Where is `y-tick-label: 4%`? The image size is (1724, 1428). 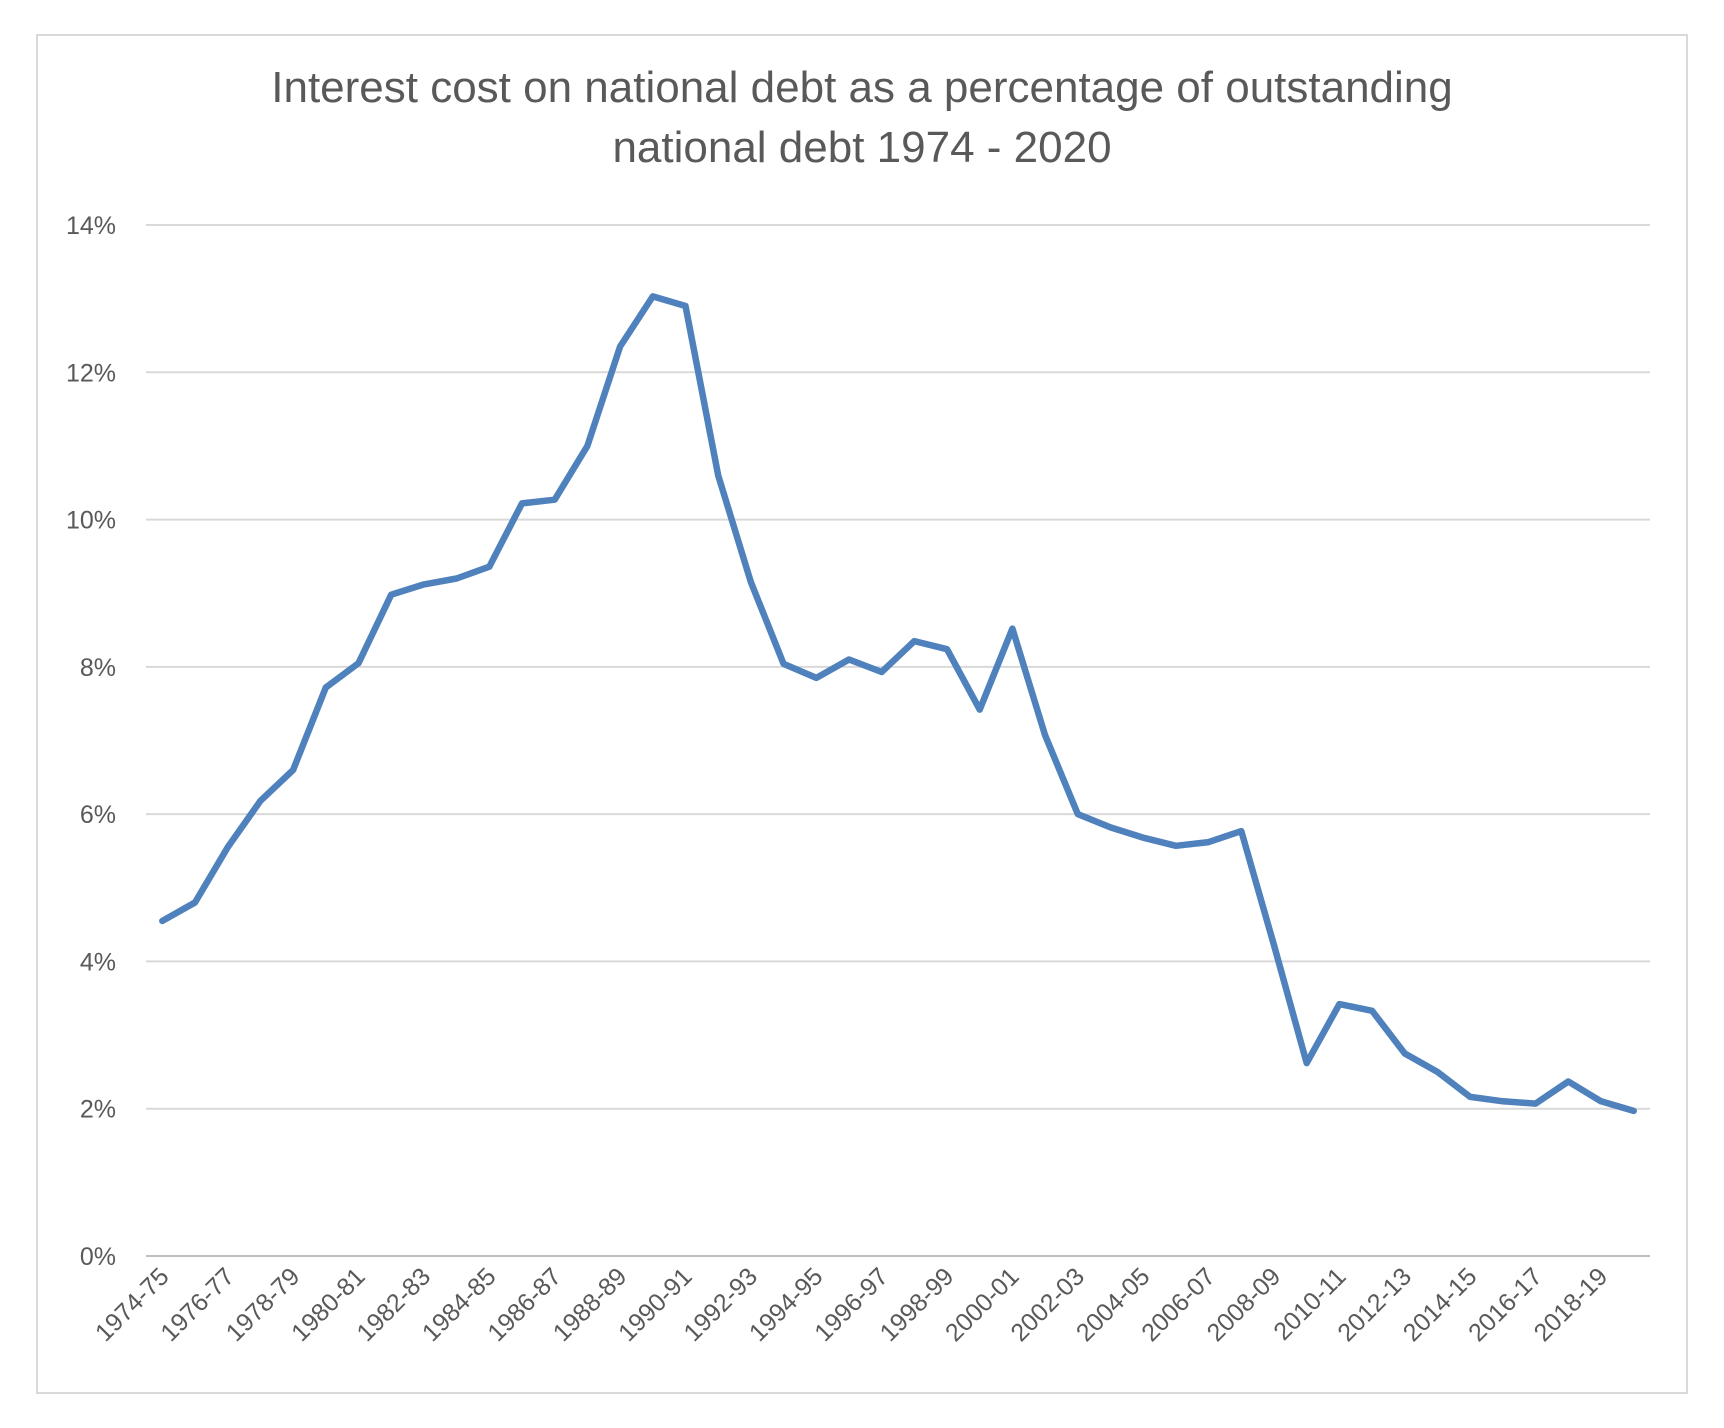 y-tick-label: 4% is located at coordinates (98, 962).